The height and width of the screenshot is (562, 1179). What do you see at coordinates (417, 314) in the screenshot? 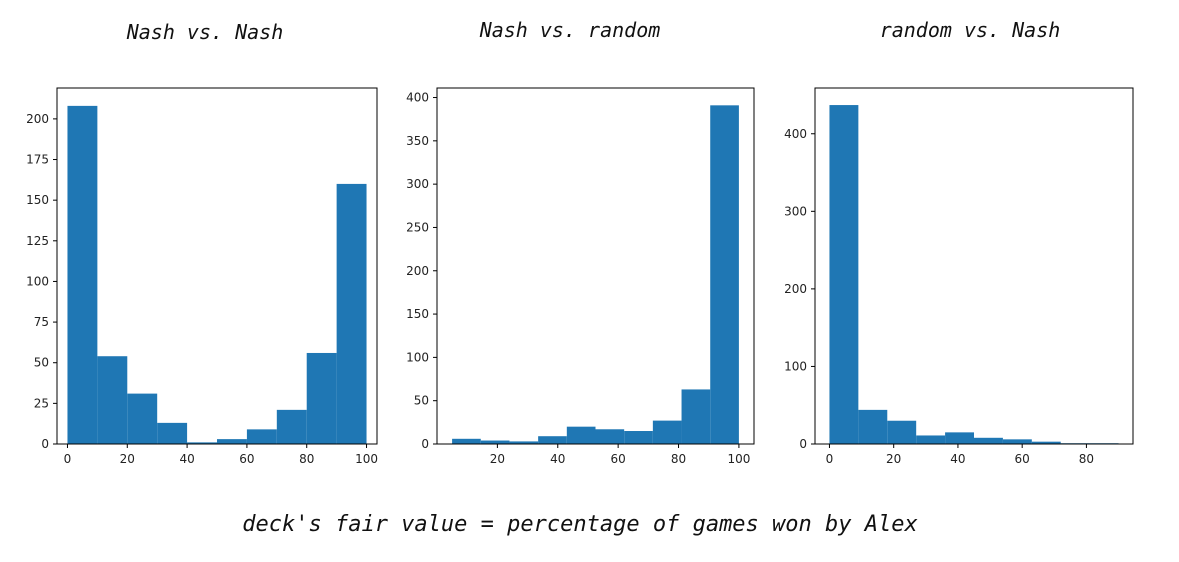
I see `nash-vs-random-ytick-label: 150` at bounding box center [417, 314].